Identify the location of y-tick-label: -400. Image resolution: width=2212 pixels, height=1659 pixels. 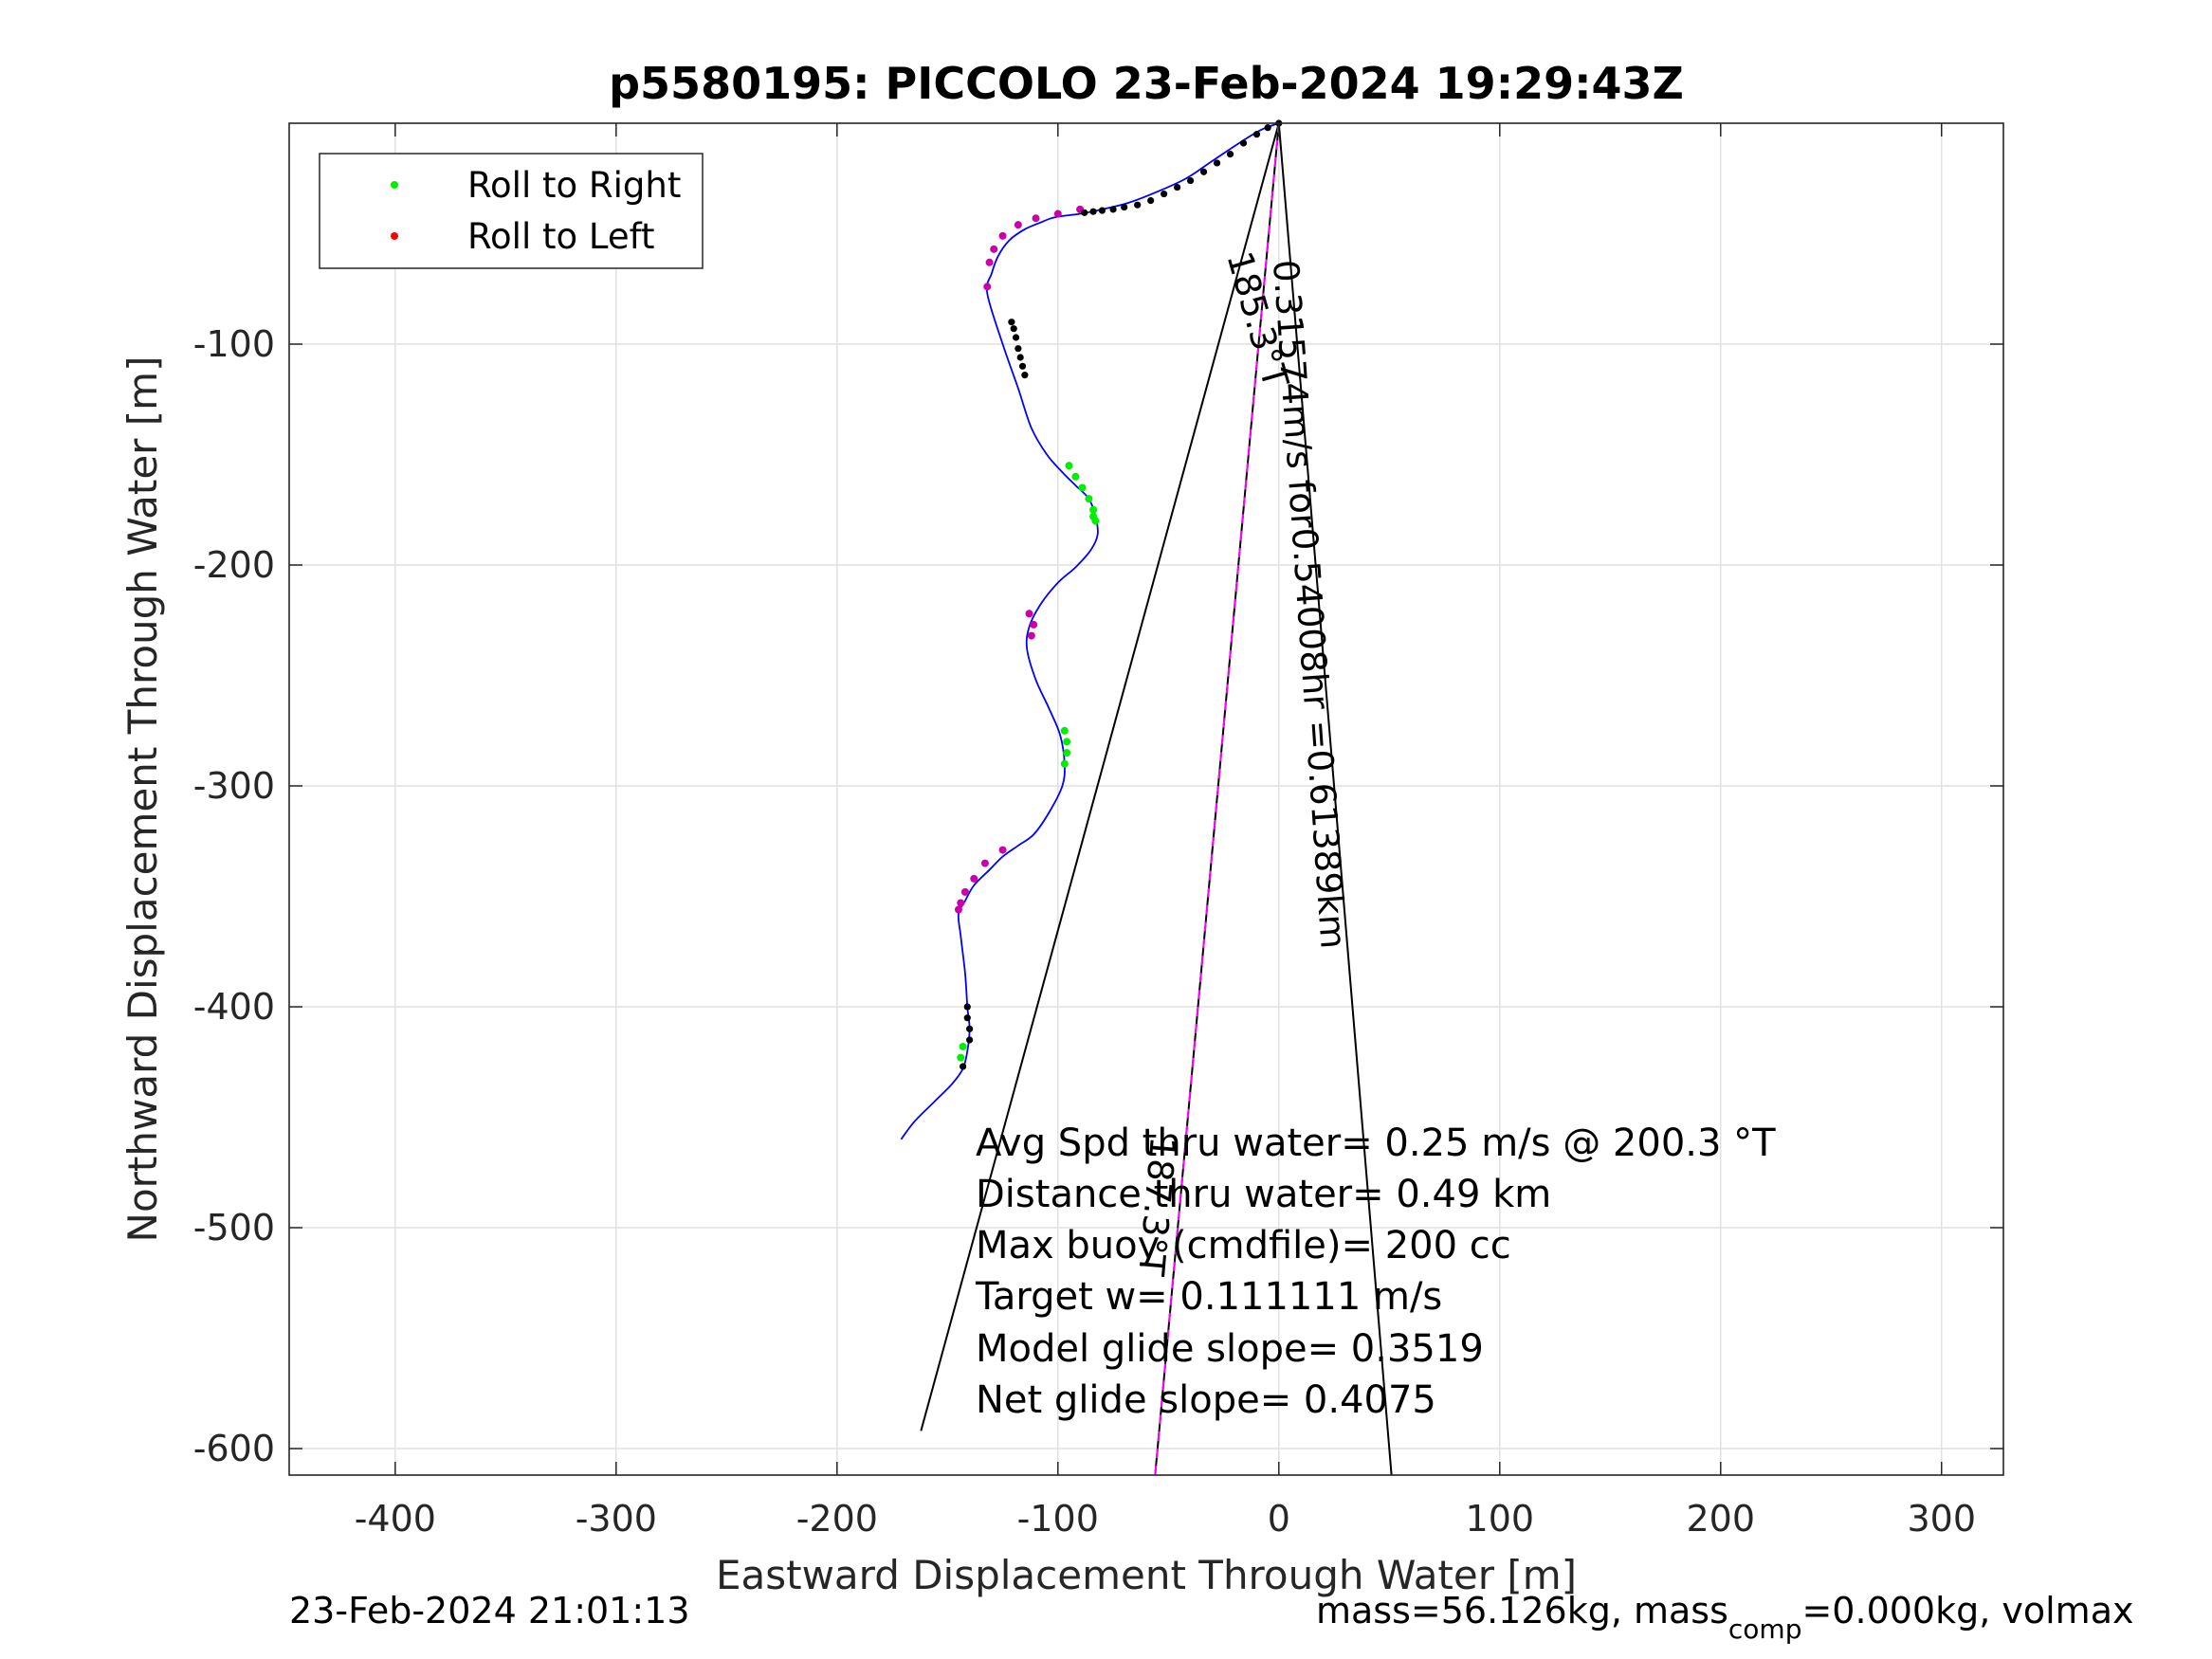
(234, 1007).